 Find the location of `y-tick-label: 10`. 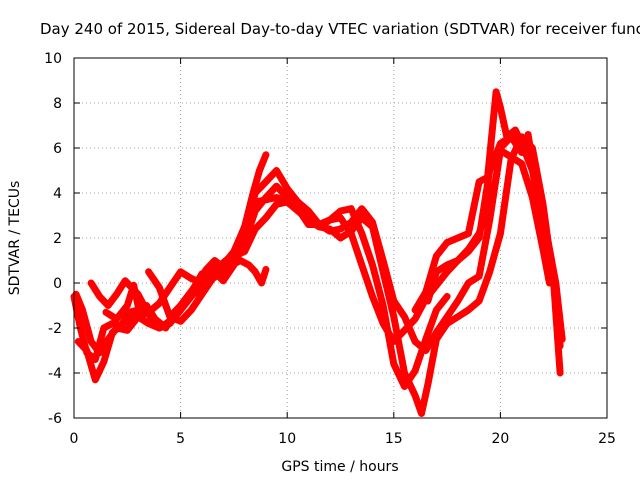

y-tick-label: 10 is located at coordinates (53, 59).